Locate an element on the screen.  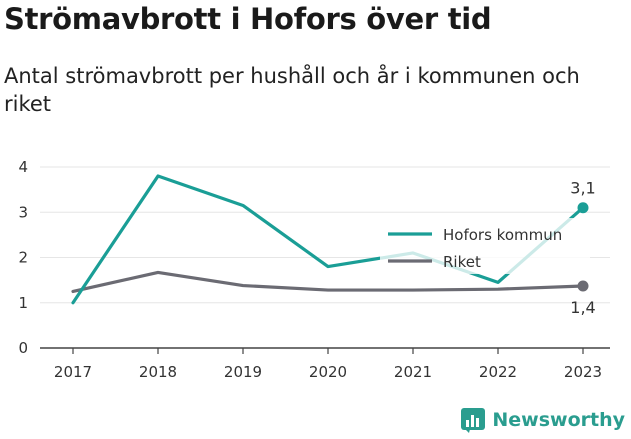
end-labels: 3,1 1,4 is located at coordinates (582, 248).